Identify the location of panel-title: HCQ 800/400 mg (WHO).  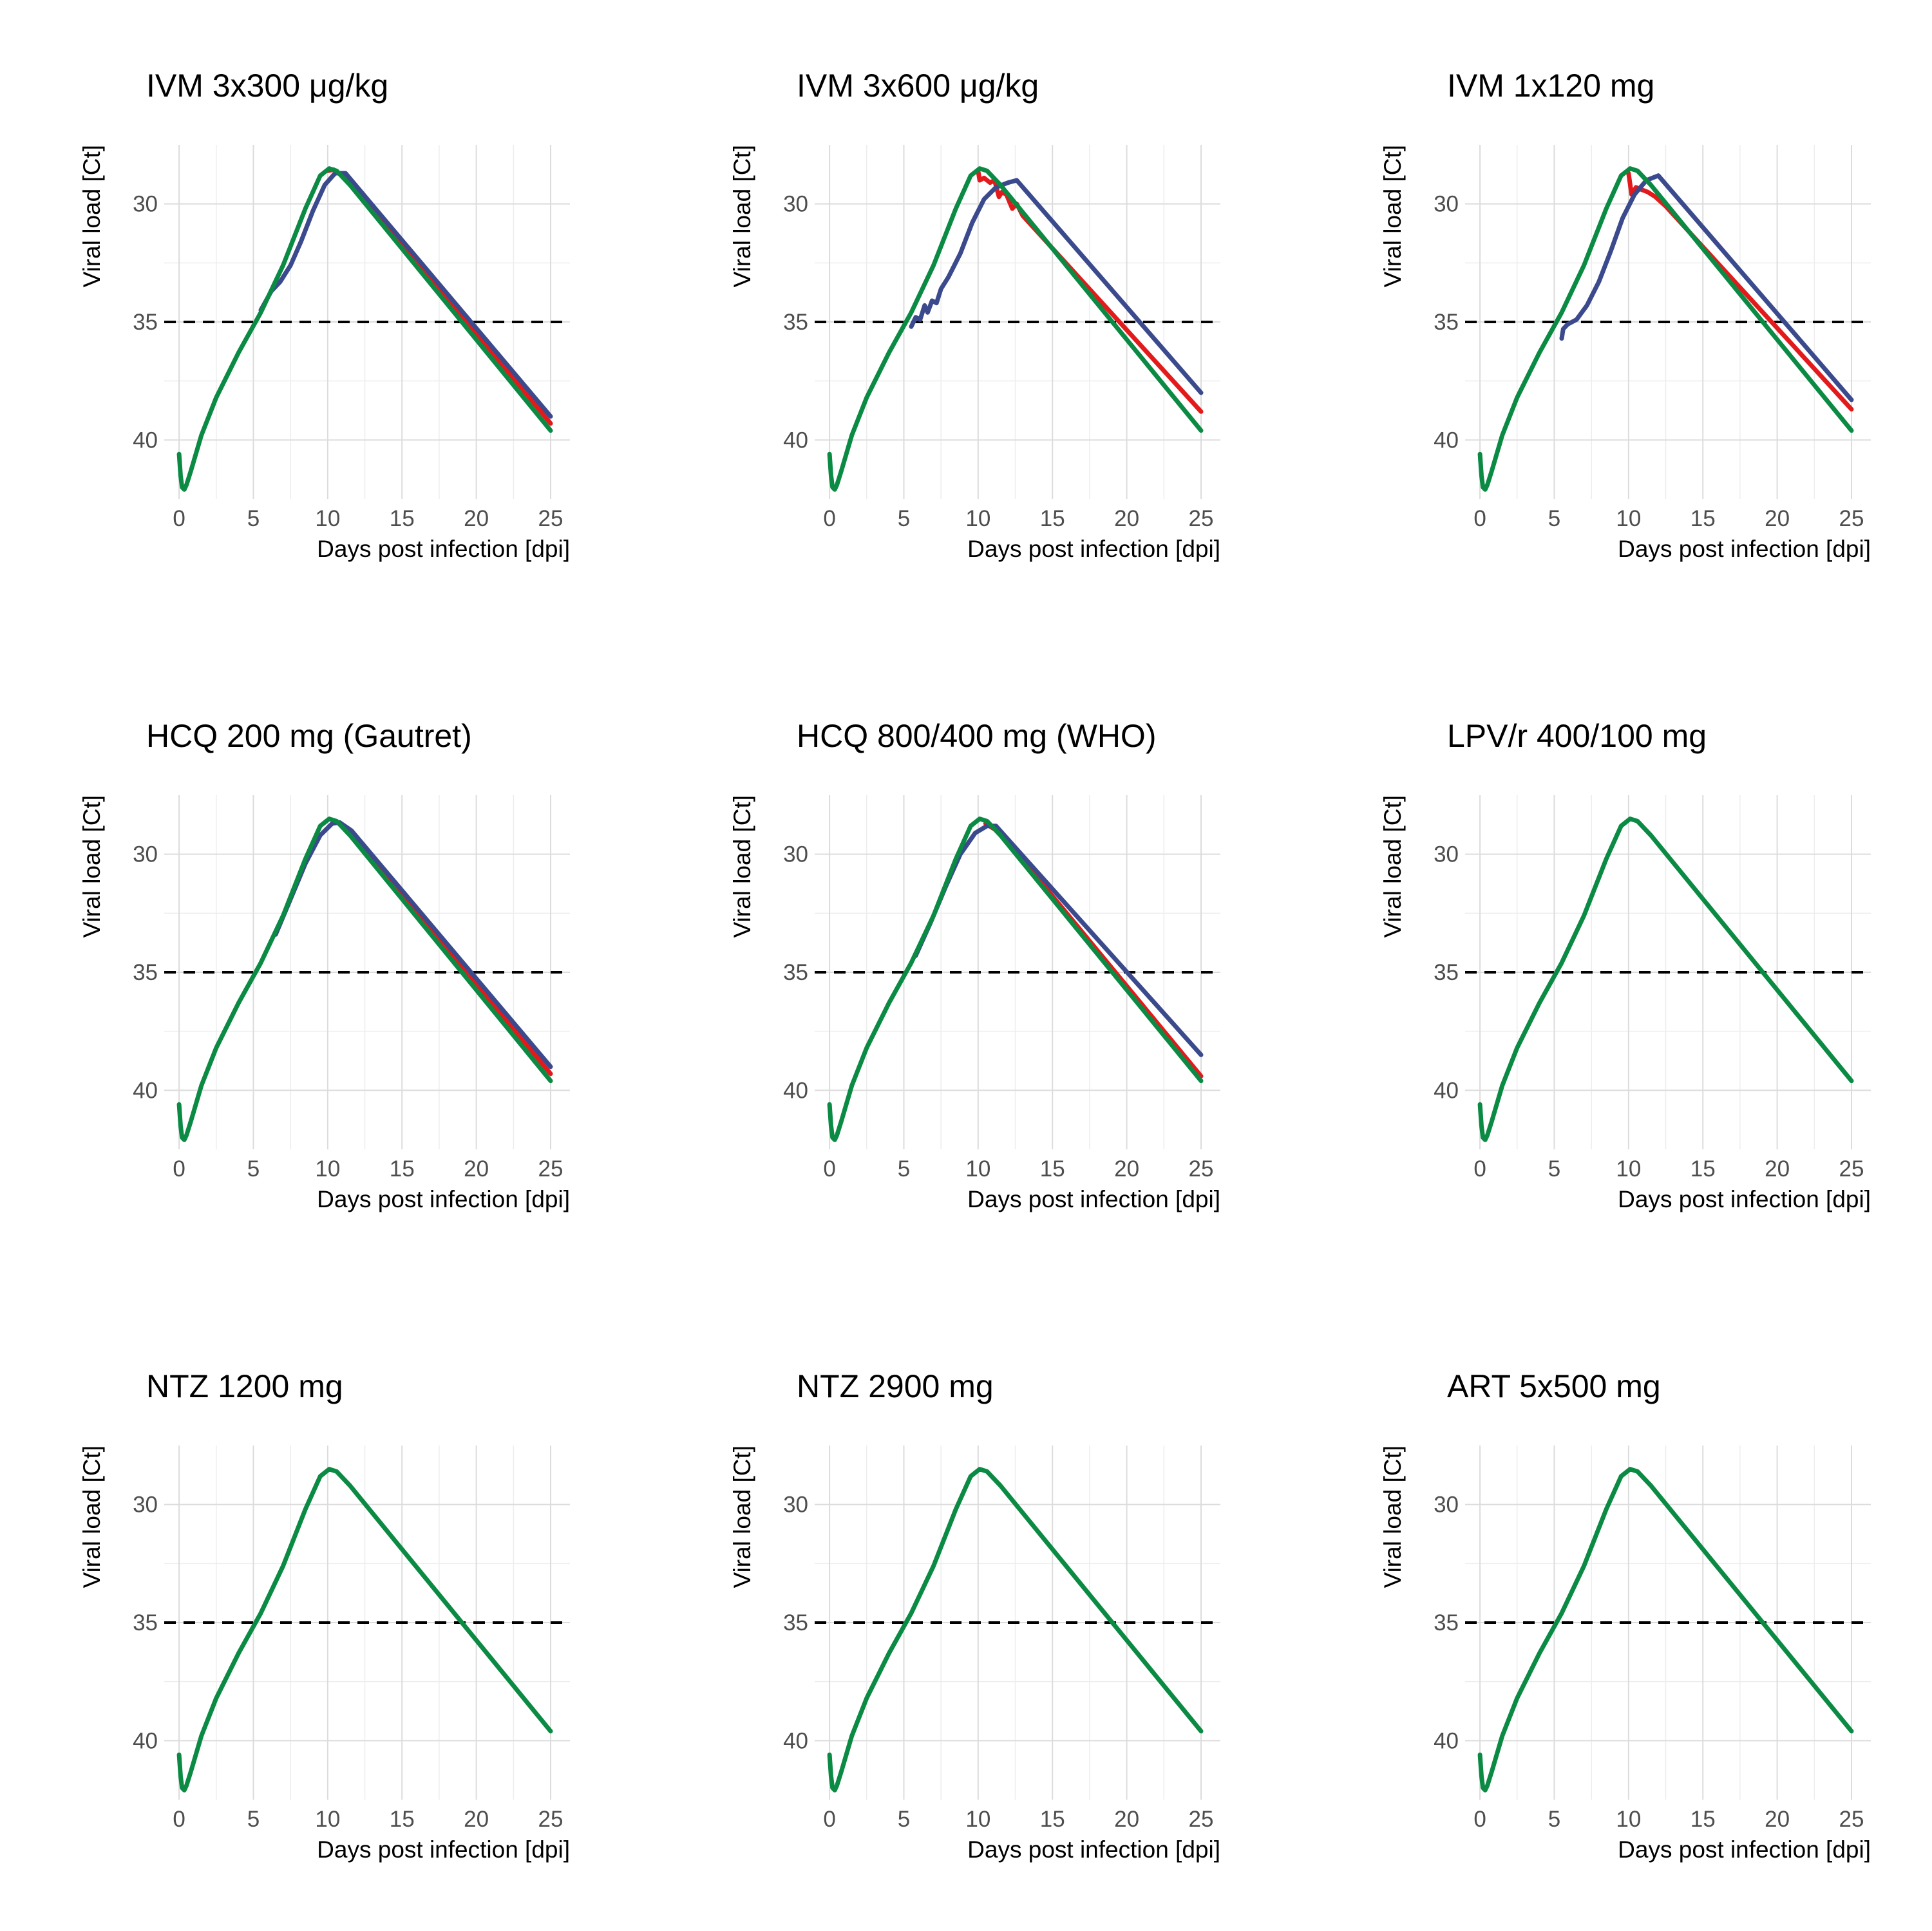
(976, 736).